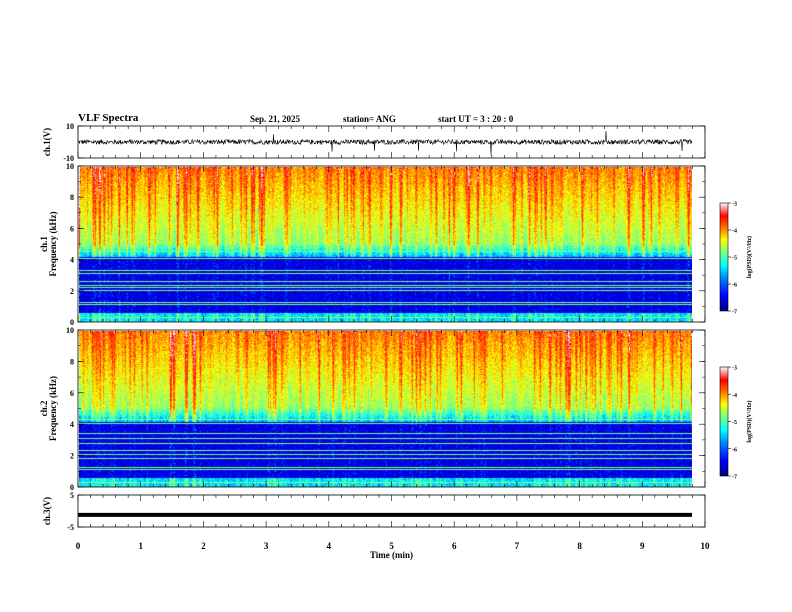 This screenshot has height=612, width=792. What do you see at coordinates (724, 421) in the screenshot?
I see `ch2-spectrogram-colorbar` at bounding box center [724, 421].